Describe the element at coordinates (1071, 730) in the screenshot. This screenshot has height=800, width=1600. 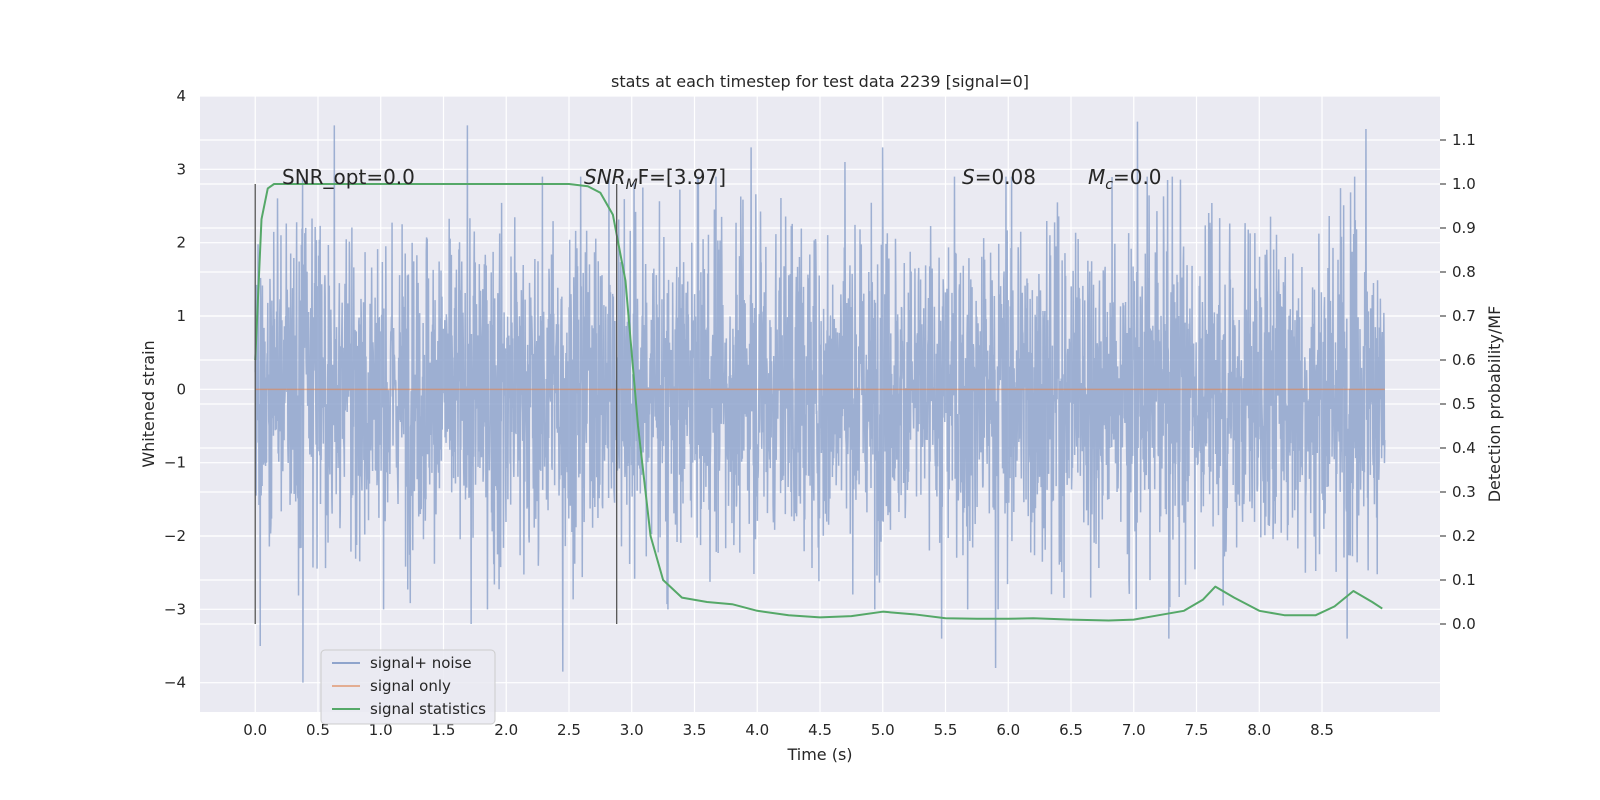
I see `x-tick-label: 6.5` at that location.